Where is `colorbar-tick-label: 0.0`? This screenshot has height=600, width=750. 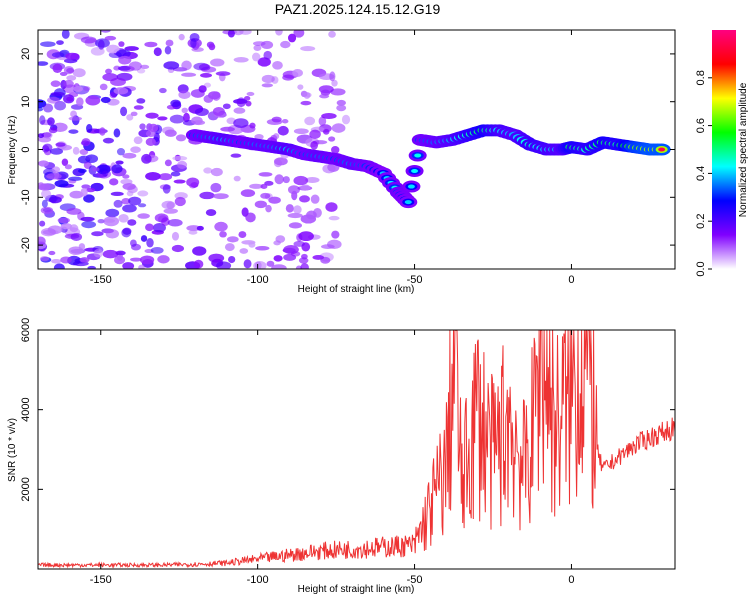 colorbar-tick-label: 0.0 is located at coordinates (701, 268).